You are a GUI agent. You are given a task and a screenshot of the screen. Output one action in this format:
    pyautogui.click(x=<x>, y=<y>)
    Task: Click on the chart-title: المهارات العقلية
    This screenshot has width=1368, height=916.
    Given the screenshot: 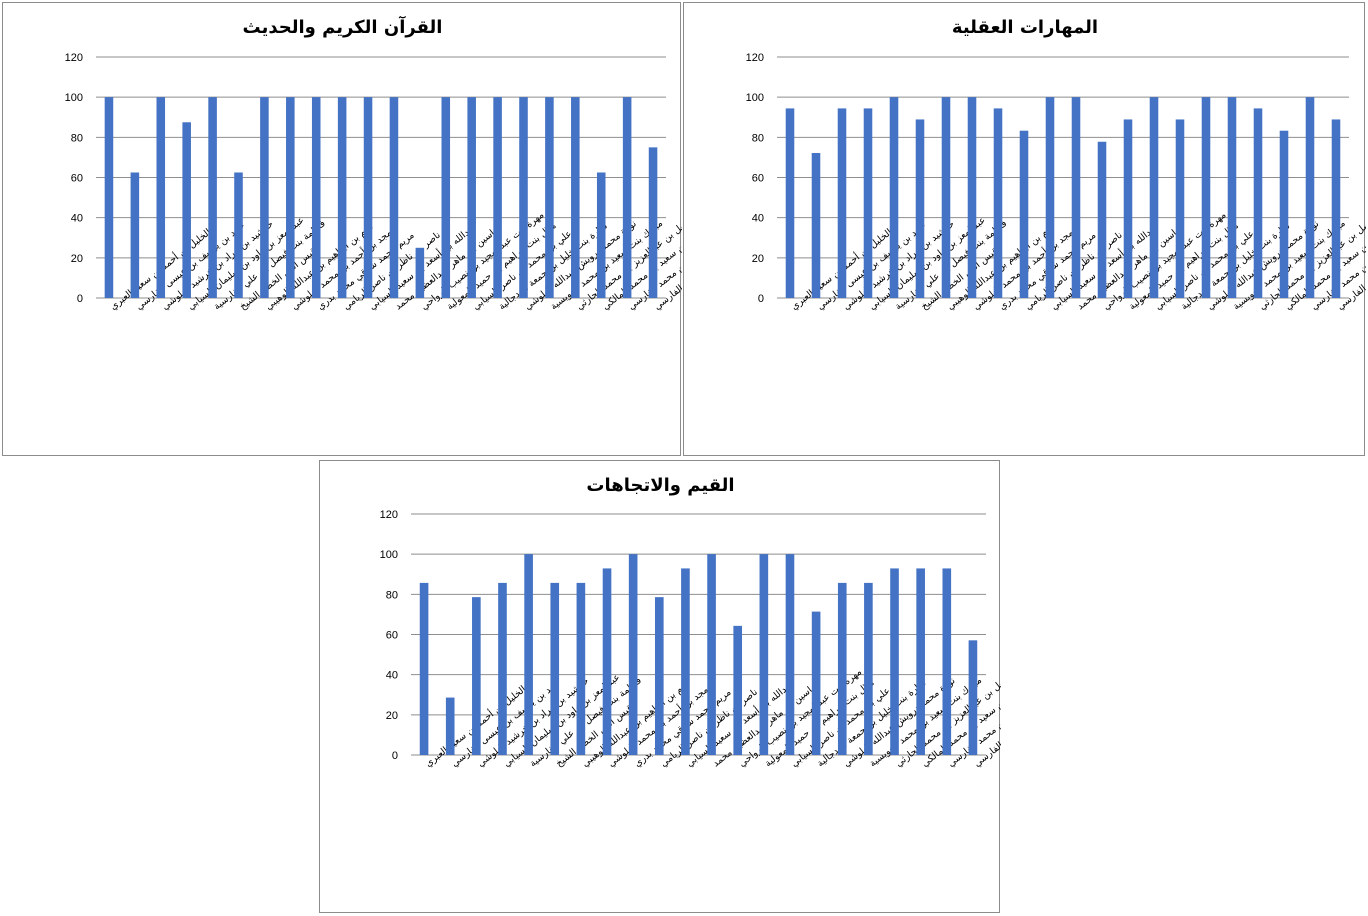 What is the action you would take?
    pyautogui.click(x=1025, y=27)
    